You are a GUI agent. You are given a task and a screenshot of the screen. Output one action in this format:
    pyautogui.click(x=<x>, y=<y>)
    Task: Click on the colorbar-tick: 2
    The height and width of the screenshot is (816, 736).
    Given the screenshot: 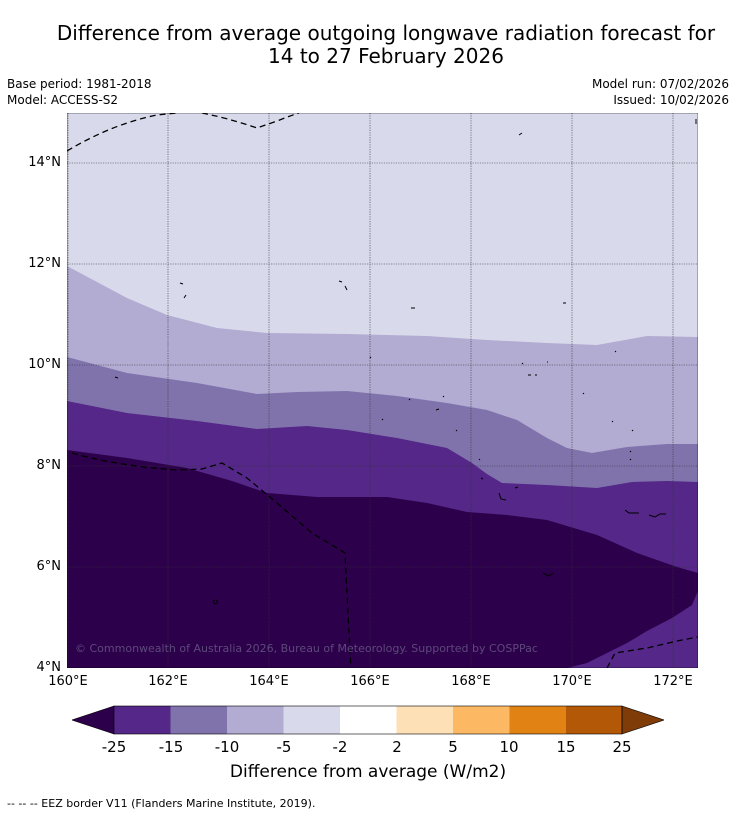 What is the action you would take?
    pyautogui.click(x=397, y=747)
    